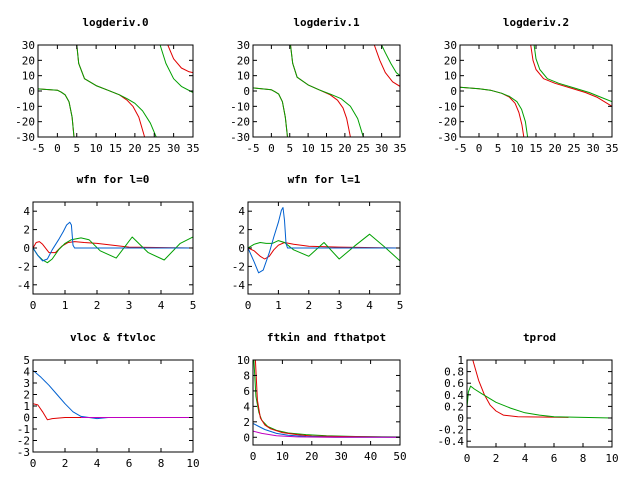  Describe the element at coordinates (454, 406) in the screenshot. I see `y-tick-label: 0.2` at that location.